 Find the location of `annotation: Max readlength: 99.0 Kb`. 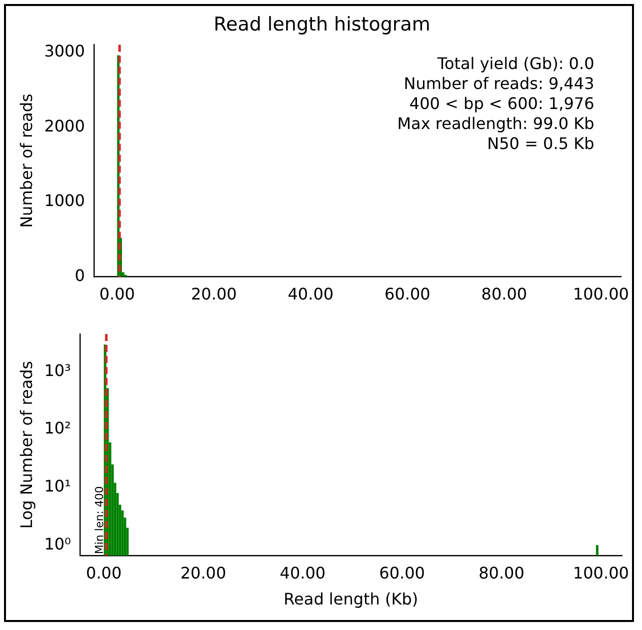

annotation: Max readlength: 99.0 Kb is located at coordinates (495, 123).